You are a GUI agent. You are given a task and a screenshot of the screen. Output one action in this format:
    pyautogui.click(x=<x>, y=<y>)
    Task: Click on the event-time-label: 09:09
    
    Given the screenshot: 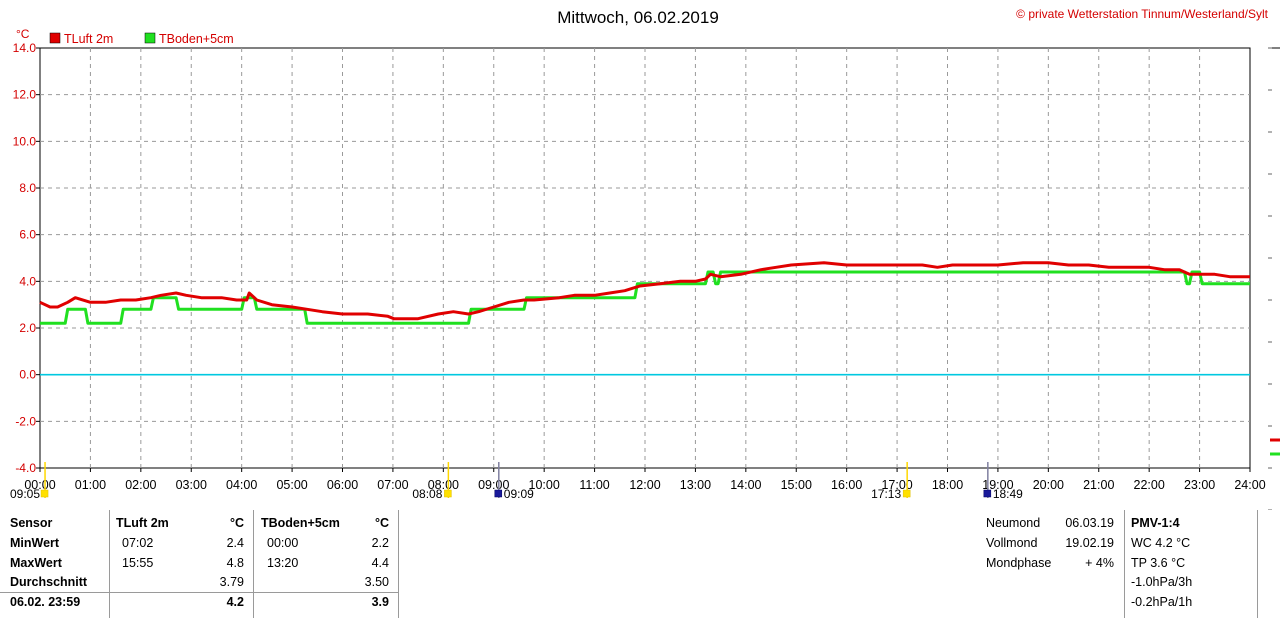 What is the action you would take?
    pyautogui.click(x=519, y=494)
    